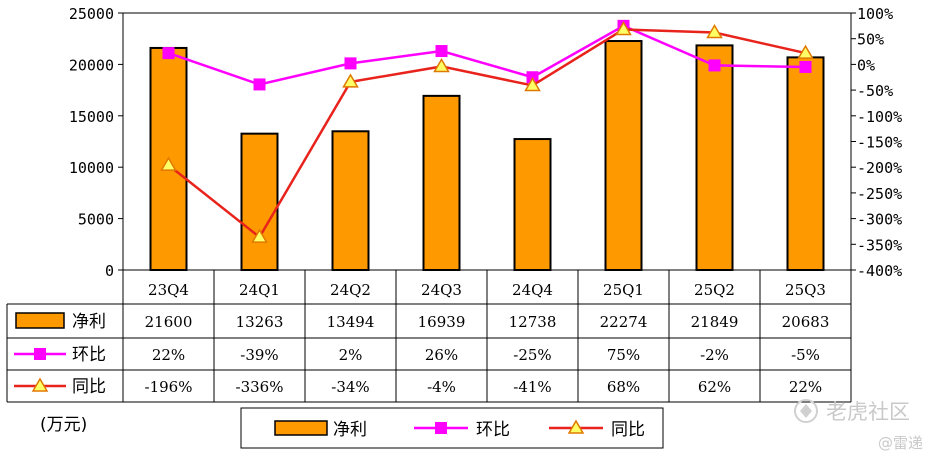 The image size is (946, 466). I want to click on y-right-tick-label: 50%, so click(870, 40).